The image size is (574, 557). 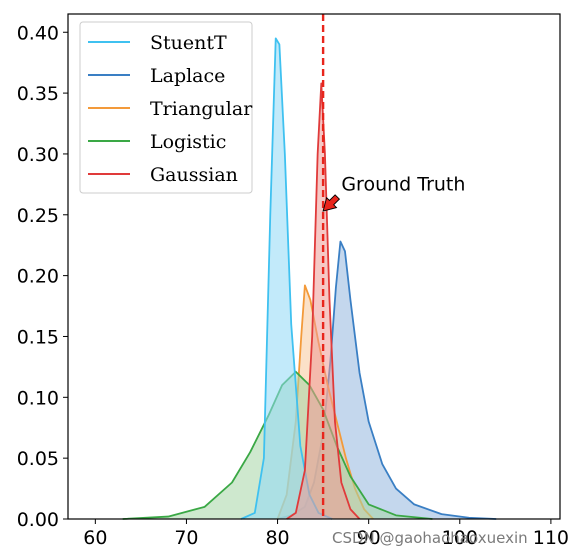 I want to click on legend-box, so click(x=166, y=107).